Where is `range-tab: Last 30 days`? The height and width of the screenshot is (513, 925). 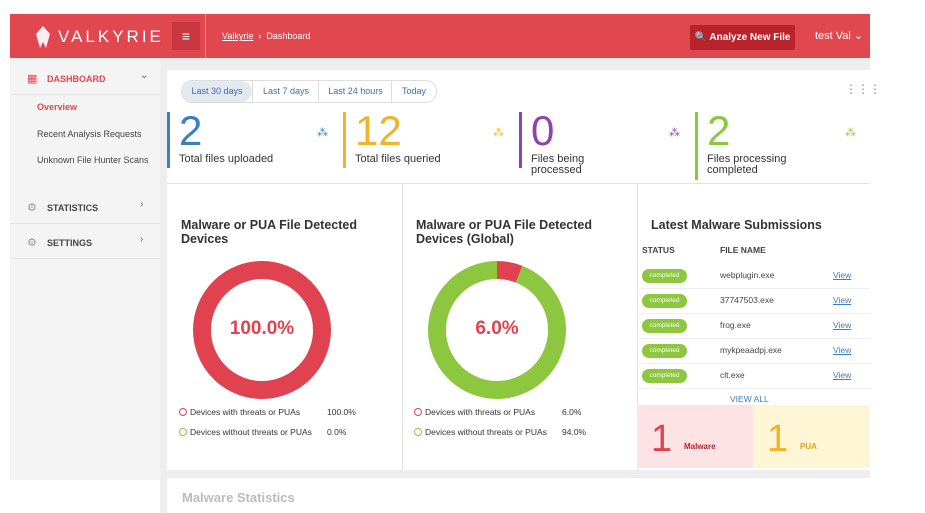
range-tab: Last 30 days is located at coordinates (217, 91).